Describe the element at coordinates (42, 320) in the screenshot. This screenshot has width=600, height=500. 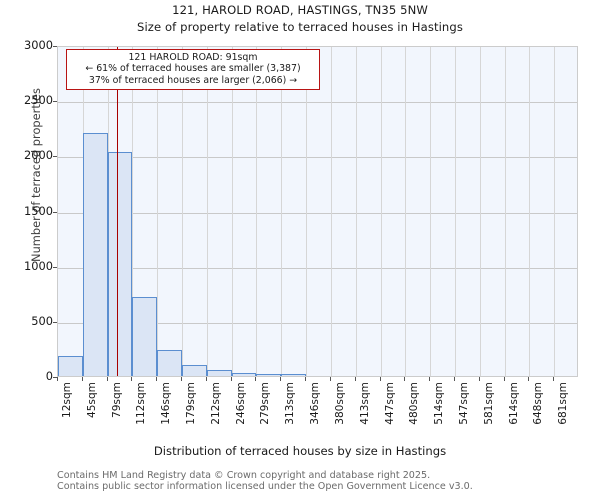
I see `y-tick-label: 500` at that location.